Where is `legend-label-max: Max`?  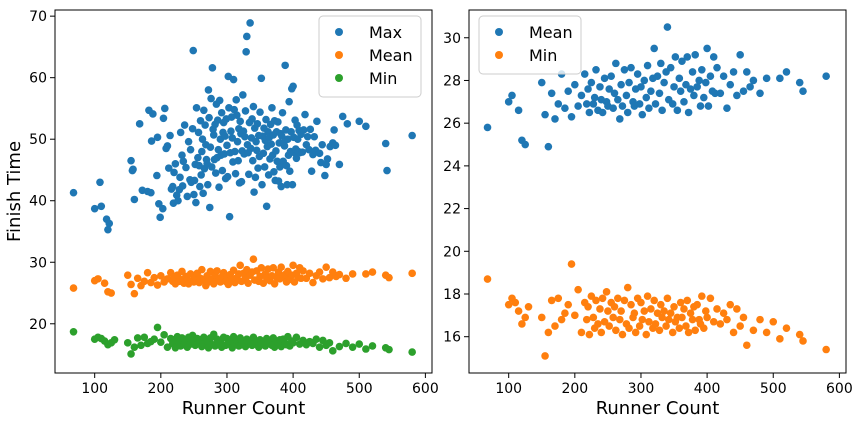 legend-label-max: Max is located at coordinates (385, 32).